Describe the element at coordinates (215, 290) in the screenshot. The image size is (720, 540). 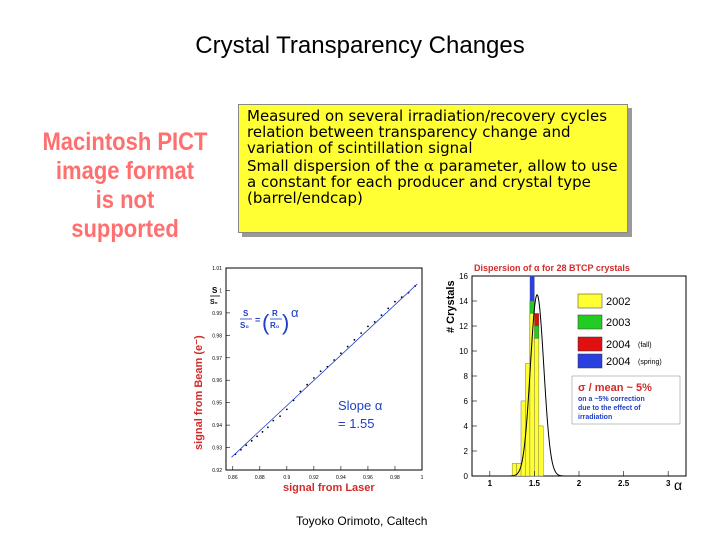
I see `yaxis-fraction-top: S` at that location.